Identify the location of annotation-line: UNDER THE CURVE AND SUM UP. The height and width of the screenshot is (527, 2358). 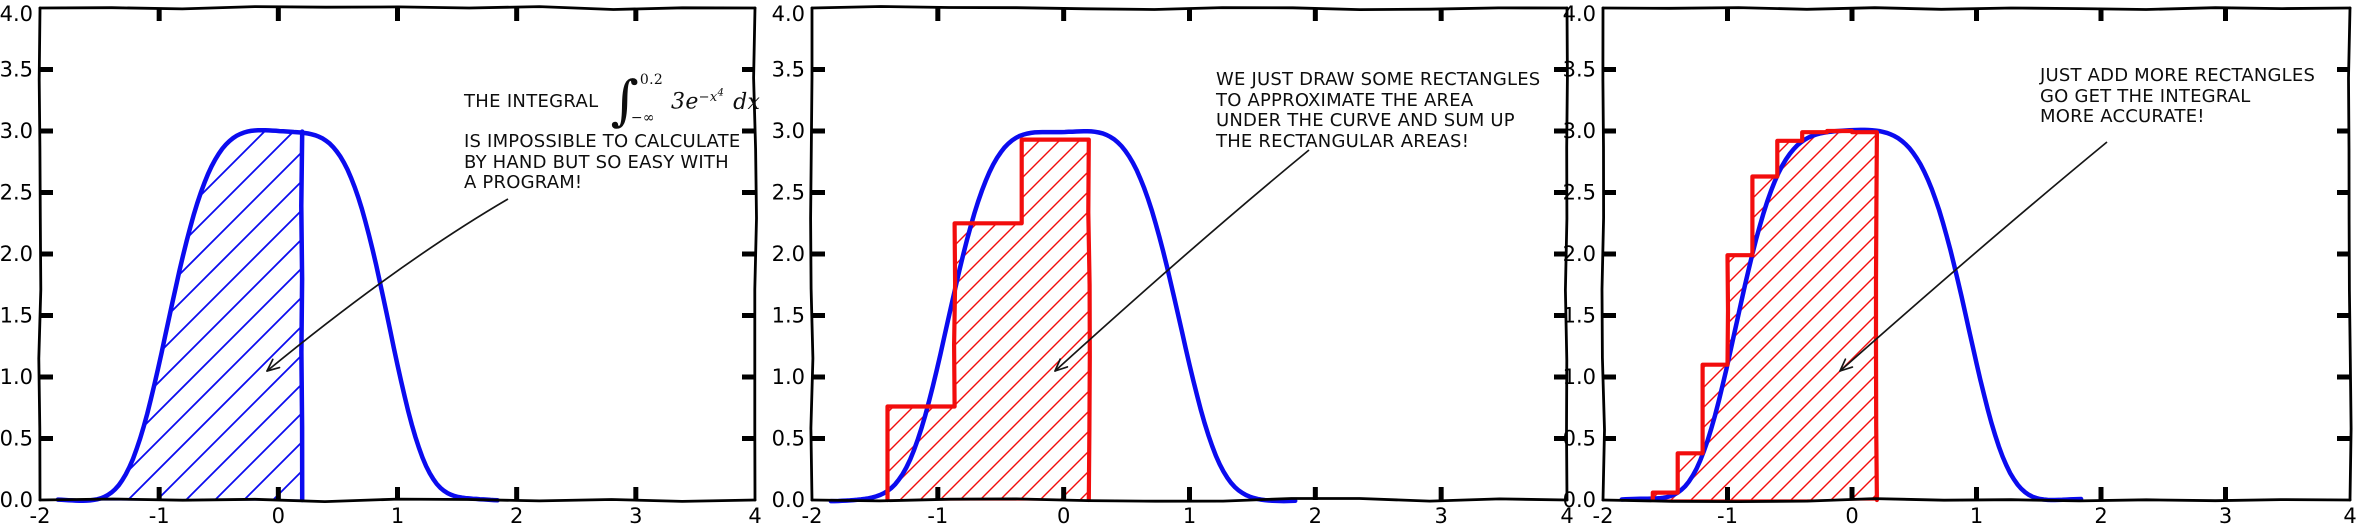
(1365, 120).